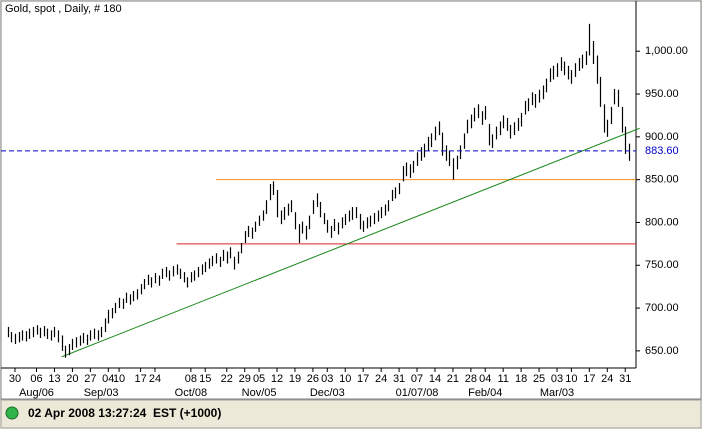 This screenshot has height=429, width=702. I want to click on status-icon, so click(12, 413).